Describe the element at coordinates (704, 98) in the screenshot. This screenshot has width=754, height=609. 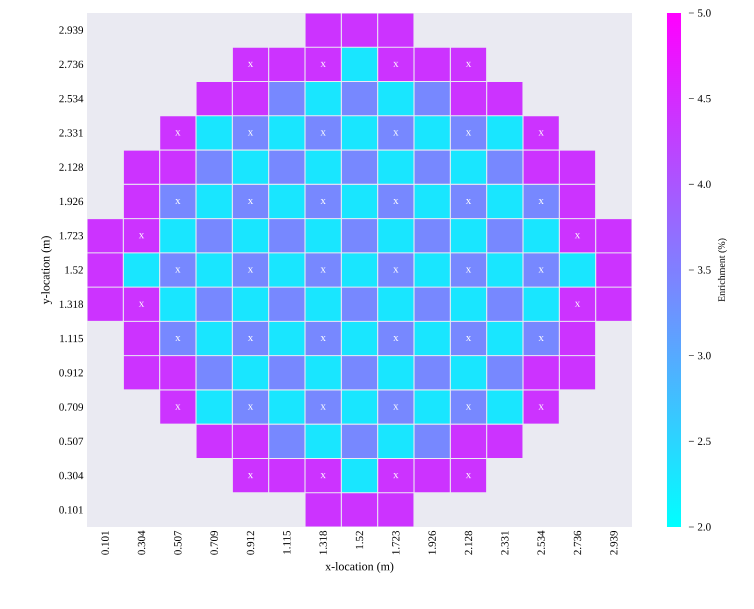
I see `color-bar-label: 4.5` at that location.